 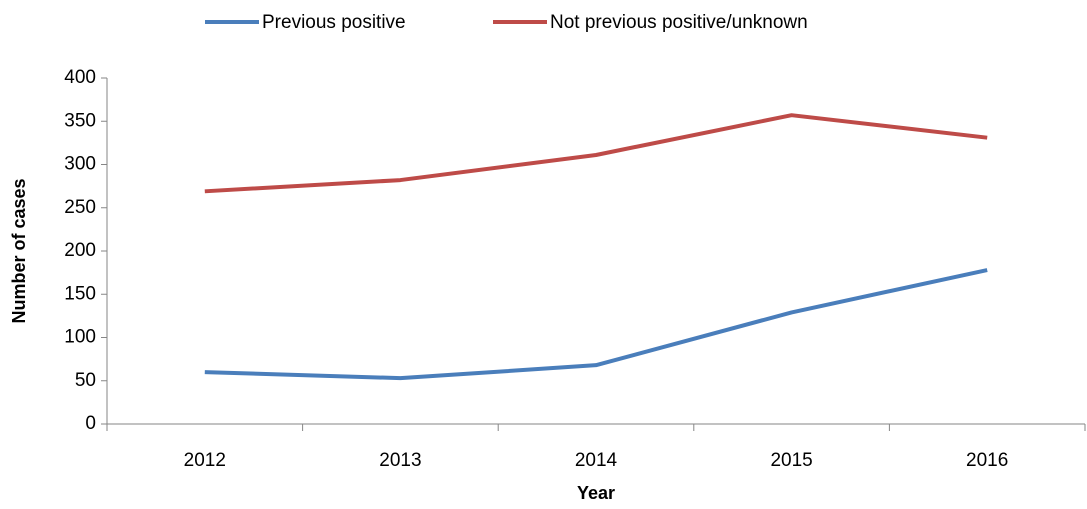 I want to click on legend-label: Previous positive, so click(x=334, y=22).